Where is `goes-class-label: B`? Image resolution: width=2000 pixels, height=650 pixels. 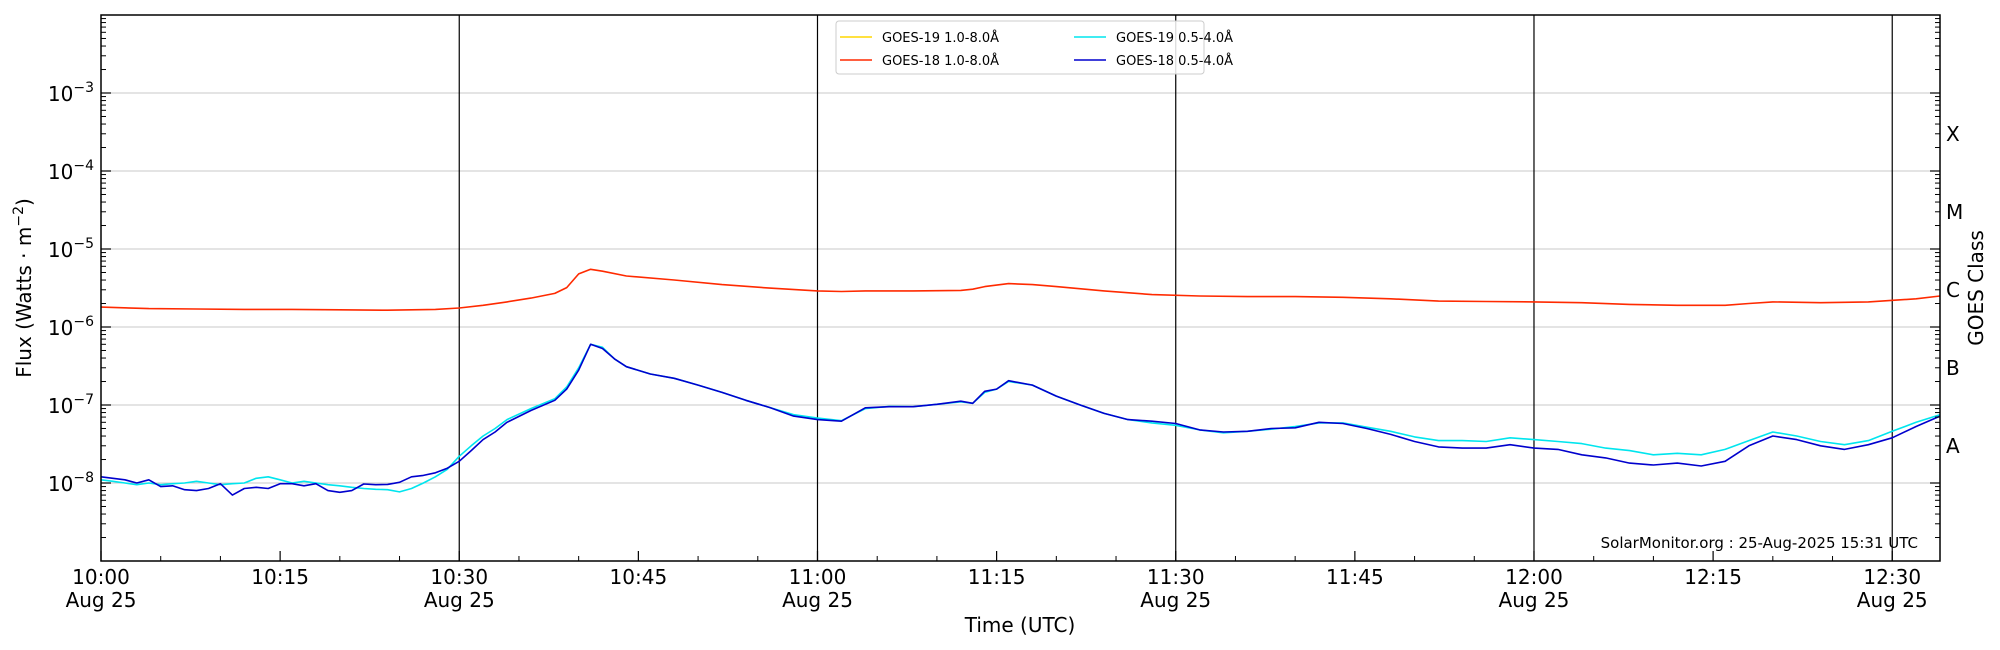 goes-class-label: B is located at coordinates (1953, 368).